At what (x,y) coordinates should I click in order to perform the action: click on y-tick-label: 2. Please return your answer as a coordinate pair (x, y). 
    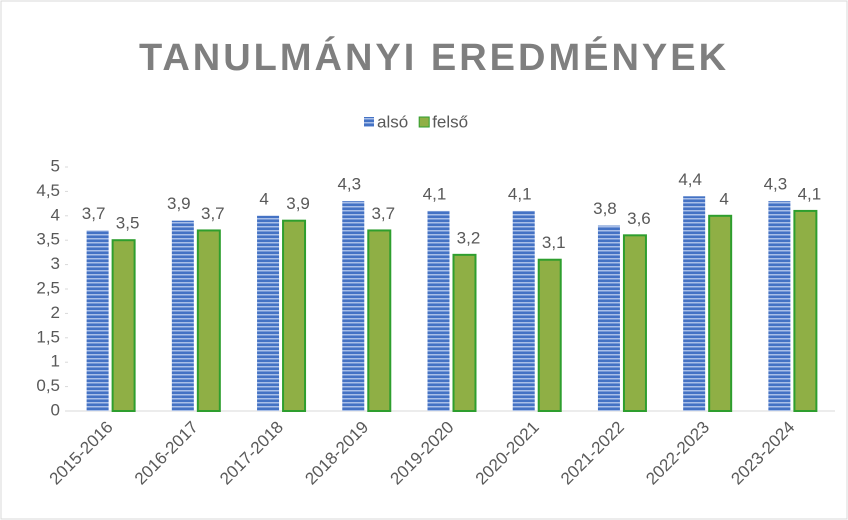
    Looking at the image, I should click on (55, 312).